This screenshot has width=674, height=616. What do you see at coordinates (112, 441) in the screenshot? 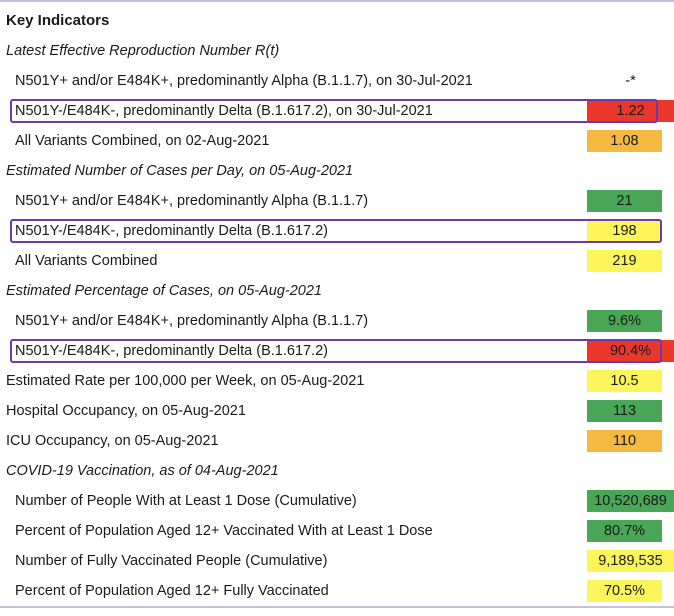
I see `indicator-label: ICU Occupancy, on 05-Aug-2021` at bounding box center [112, 441].